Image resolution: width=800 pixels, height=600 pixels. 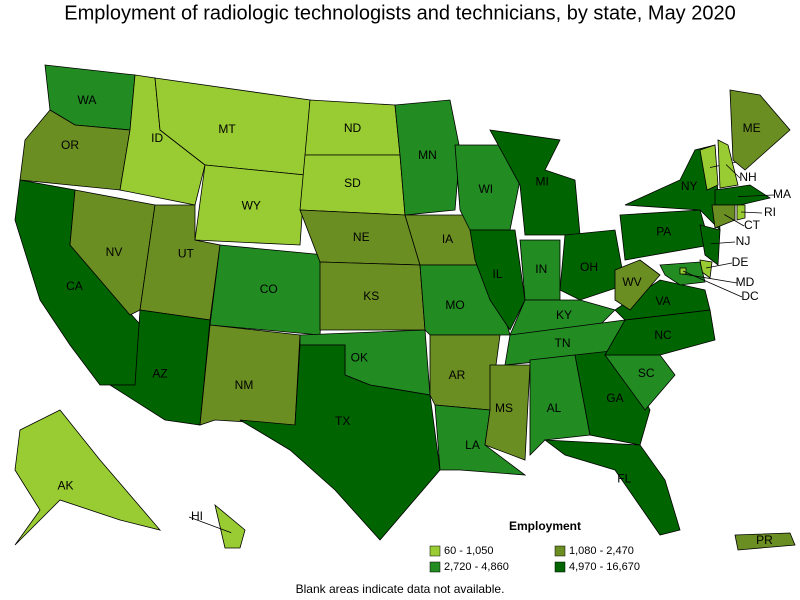 What do you see at coordinates (400, 589) in the screenshot?
I see `footnote: Blank areas indicate data not available.` at bounding box center [400, 589].